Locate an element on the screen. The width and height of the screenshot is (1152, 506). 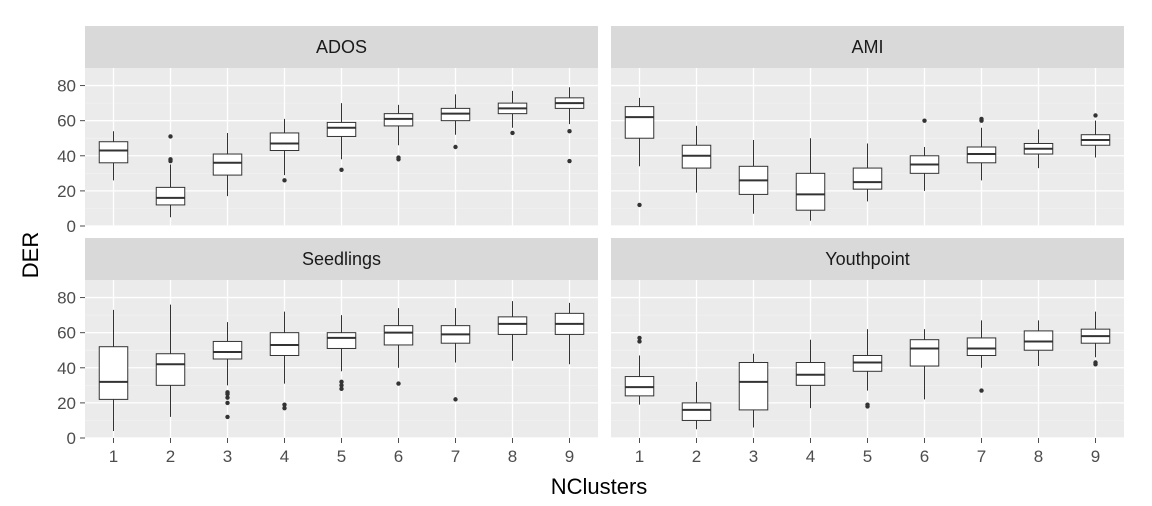
x-tick-label: 7 is located at coordinates (981, 456).